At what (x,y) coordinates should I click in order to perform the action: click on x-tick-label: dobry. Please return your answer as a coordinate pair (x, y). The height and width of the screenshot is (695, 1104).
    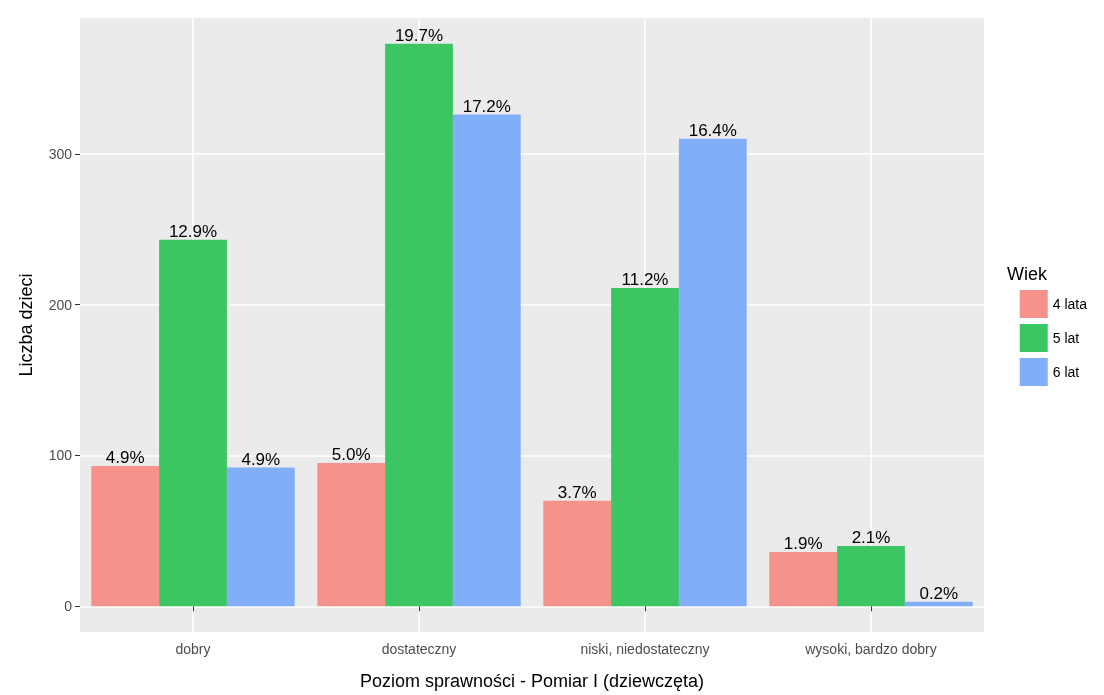
    Looking at the image, I should click on (193, 649).